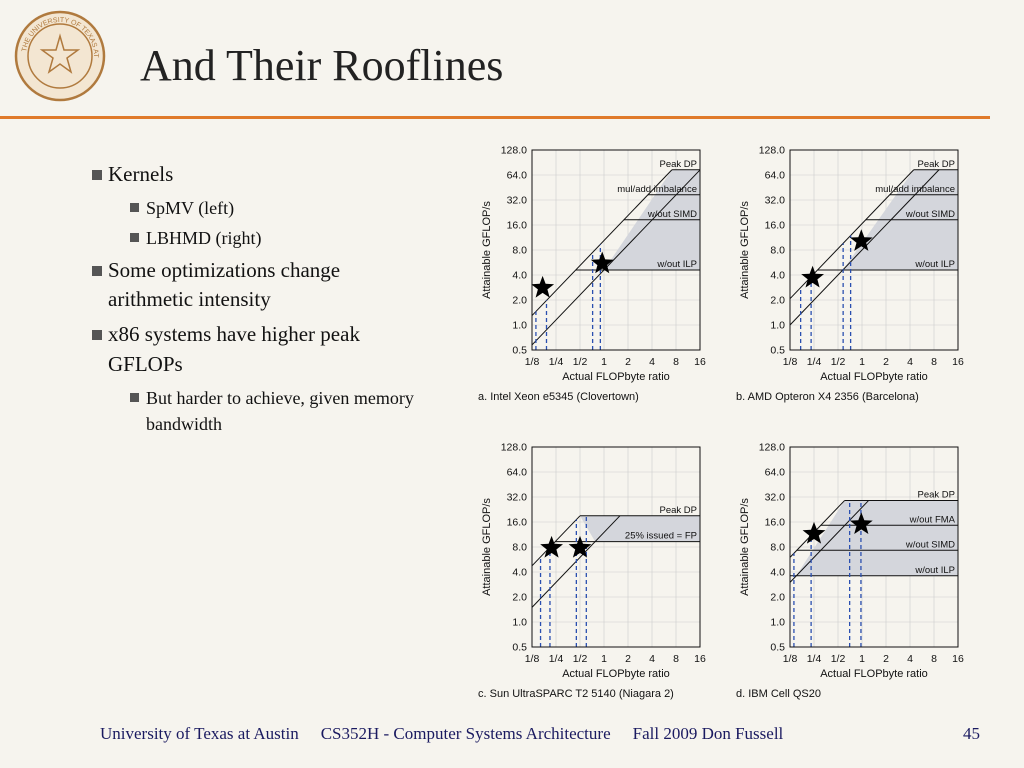 The height and width of the screenshot is (768, 1024). I want to click on chart-caption: b. AMD Opteron X4 2356 (Barcelona), so click(827, 397).